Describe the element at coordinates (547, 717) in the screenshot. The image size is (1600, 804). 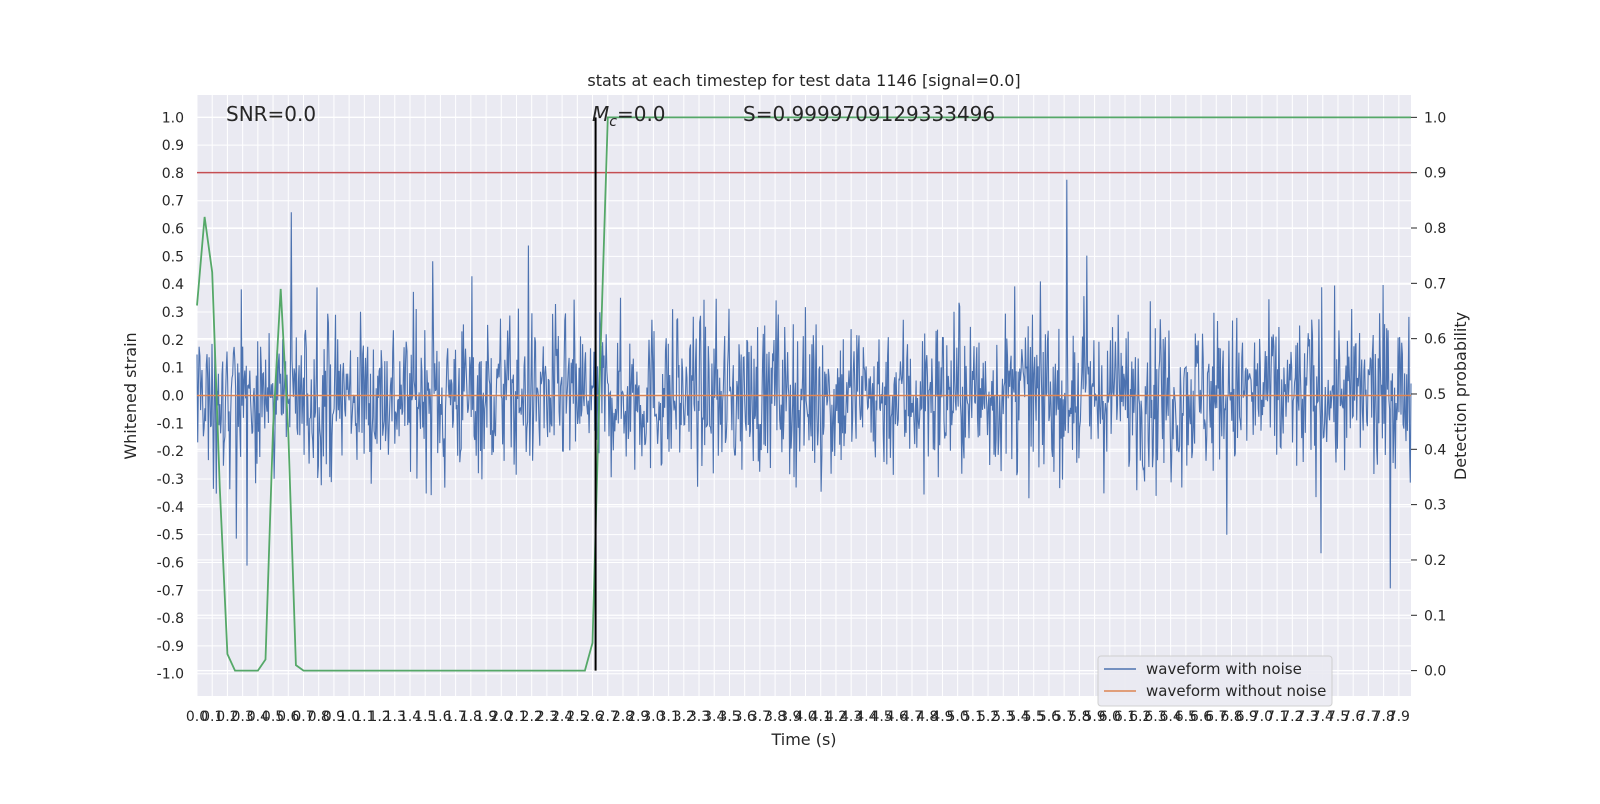
I see `x-tick-label: 2.3` at that location.